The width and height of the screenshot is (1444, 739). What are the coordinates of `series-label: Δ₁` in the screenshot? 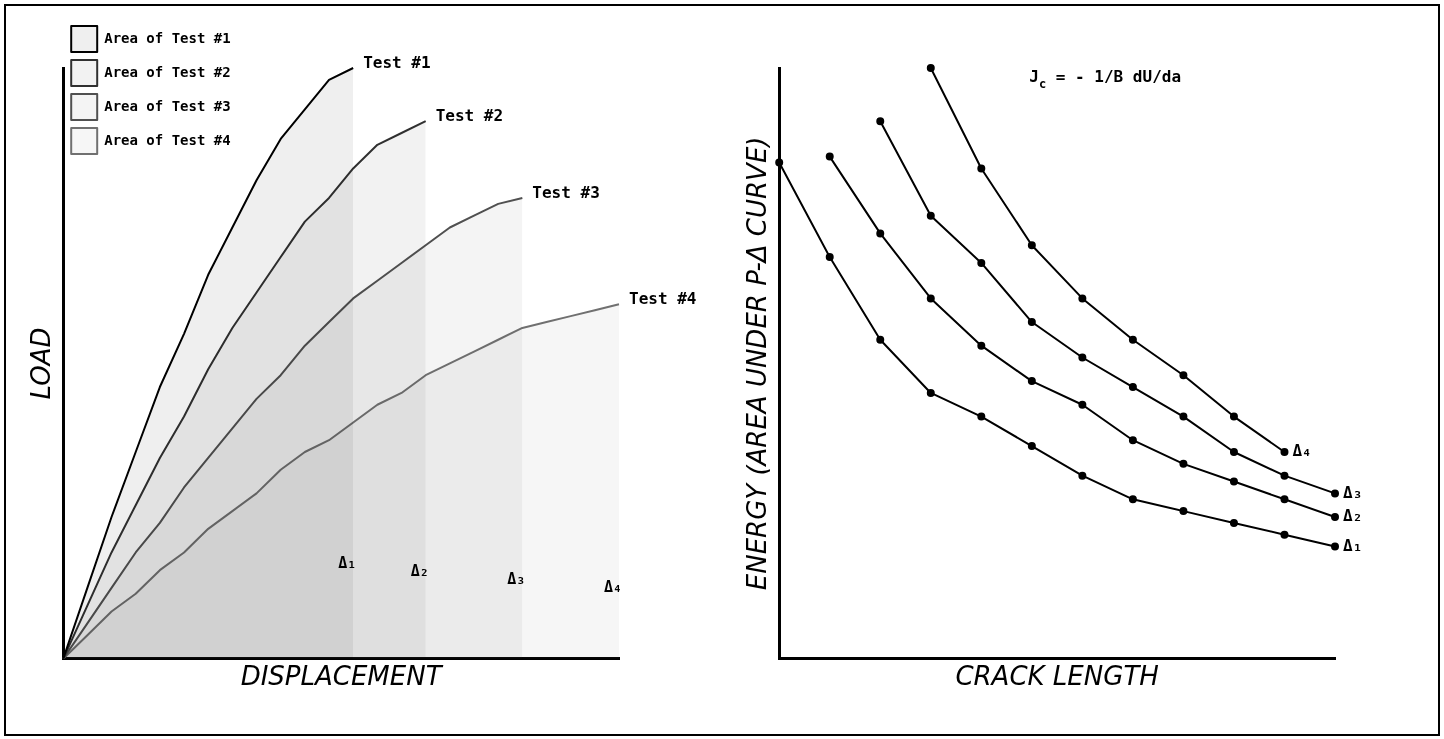 It's located at (1353, 545).